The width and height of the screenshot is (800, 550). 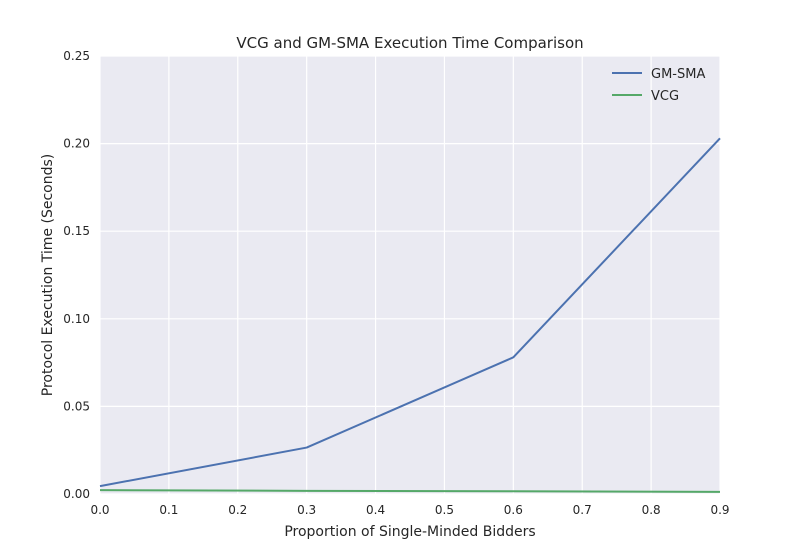 I want to click on x-tick-label: 0.2, so click(x=237, y=510).